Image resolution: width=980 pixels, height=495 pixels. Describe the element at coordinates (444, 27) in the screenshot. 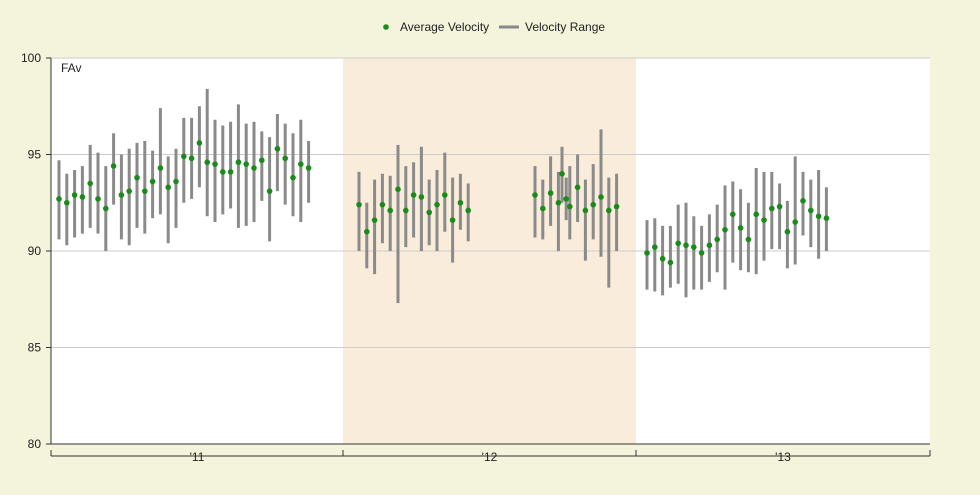

I see `legend-avg-label: Average Velocity` at that location.